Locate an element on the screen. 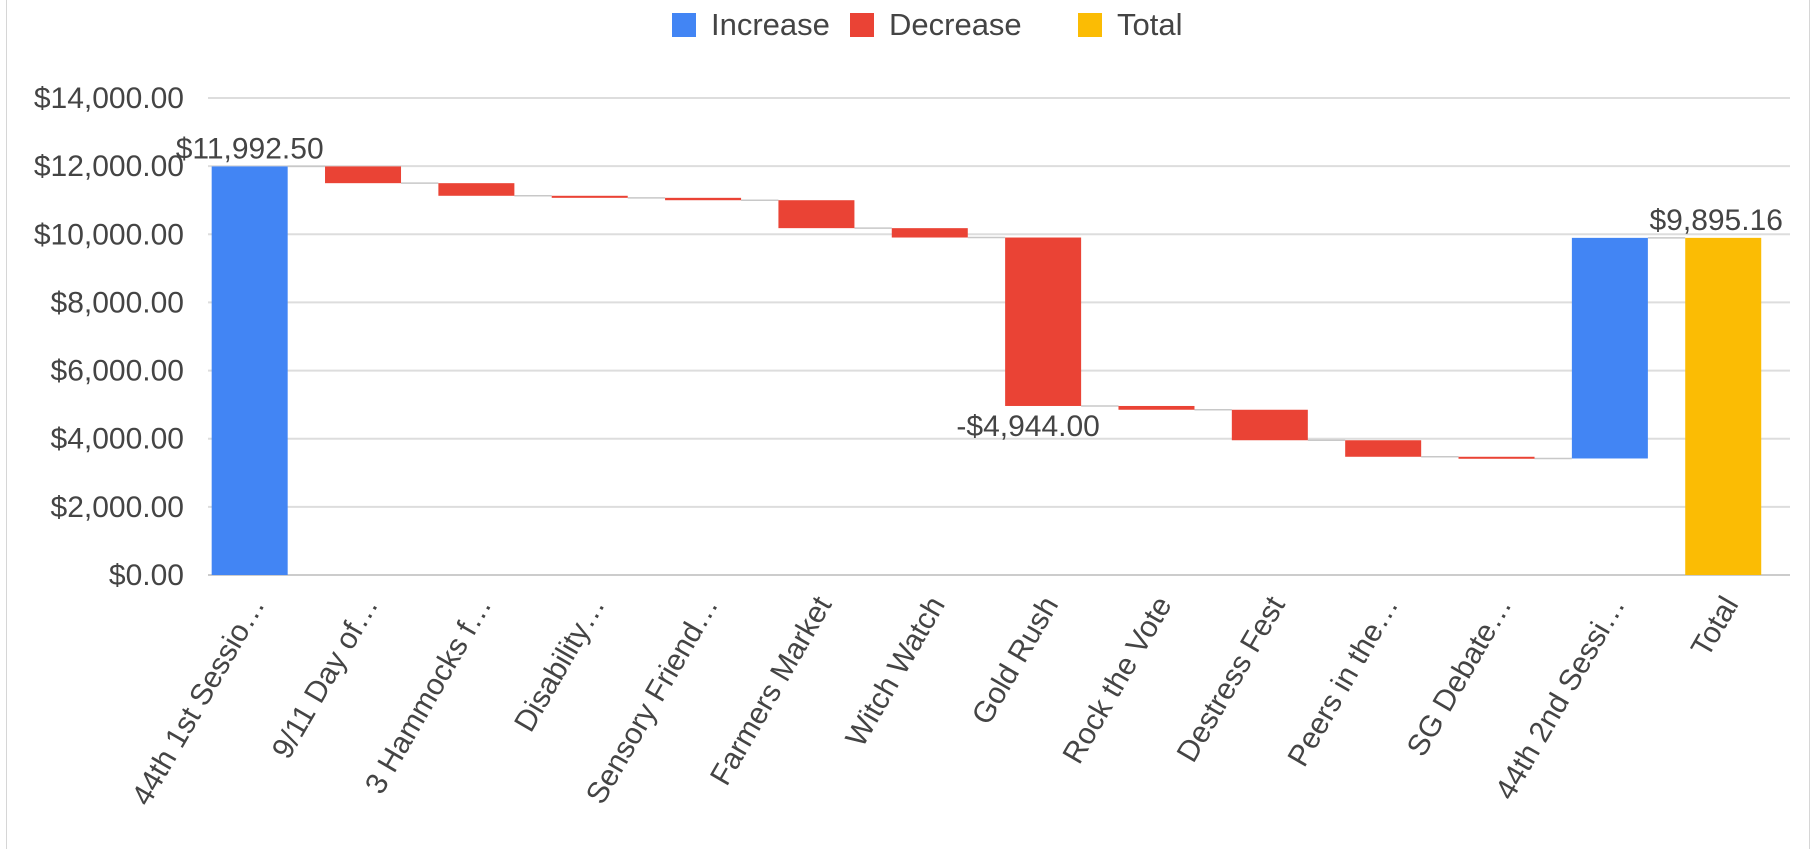 The height and width of the screenshot is (849, 1817). legend-item-total: Total is located at coordinates (1130, 24).